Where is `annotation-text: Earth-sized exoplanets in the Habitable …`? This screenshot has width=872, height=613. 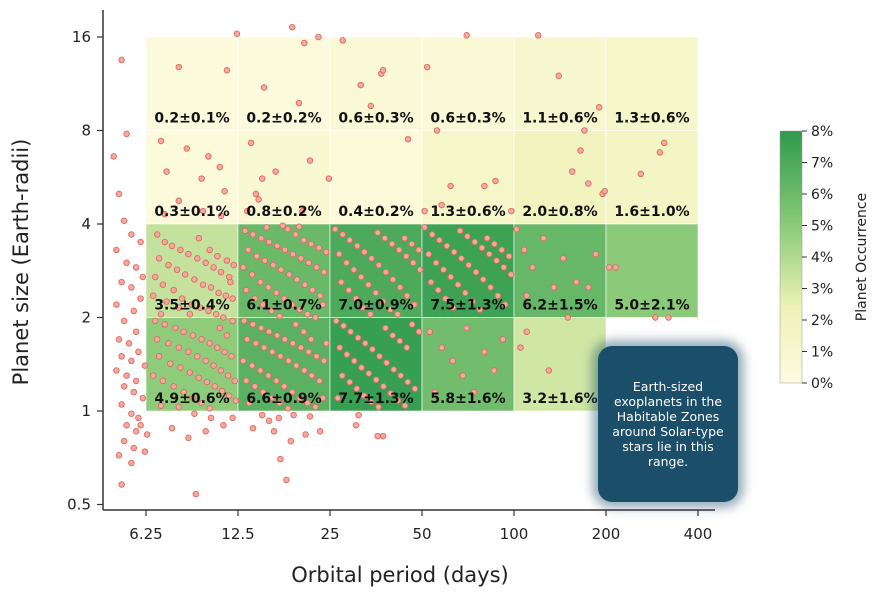 annotation-text: Earth-sized exoplanets in the Habitable … is located at coordinates (668, 424).